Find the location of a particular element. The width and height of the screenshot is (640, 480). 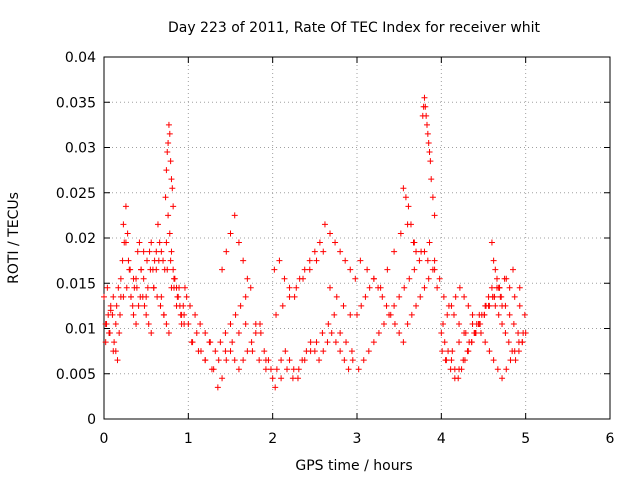

x-tick-label: 6 is located at coordinates (610, 439).